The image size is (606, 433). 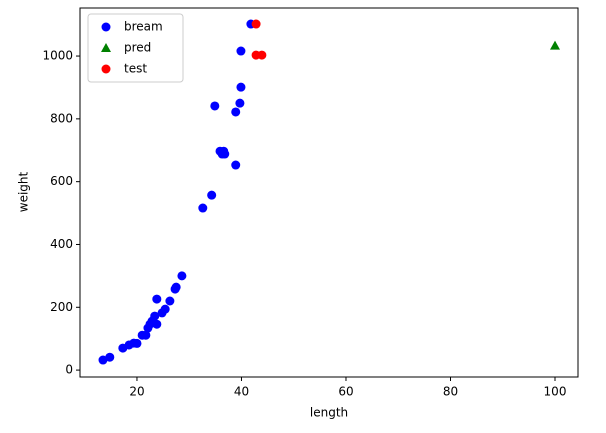 What do you see at coordinates (57, 56) in the screenshot?
I see `y-tick-label: 1000` at bounding box center [57, 56].